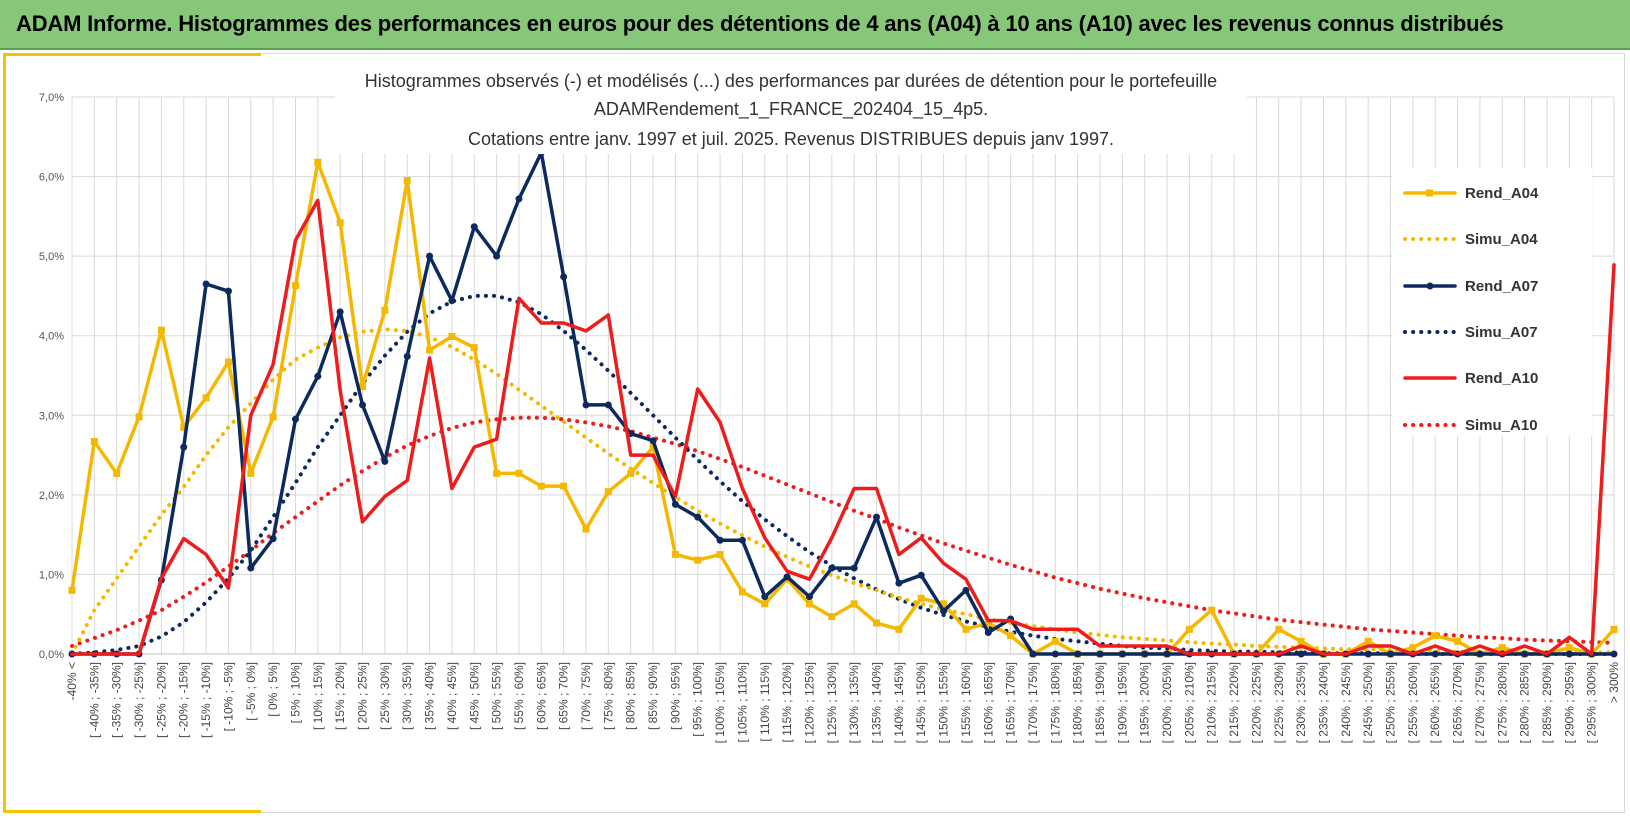 This screenshot has height=816, width=1630. Describe the element at coordinates (1167, 702) in the screenshot. I see `x-tick-label: [ 200% ; 205%]` at that location.